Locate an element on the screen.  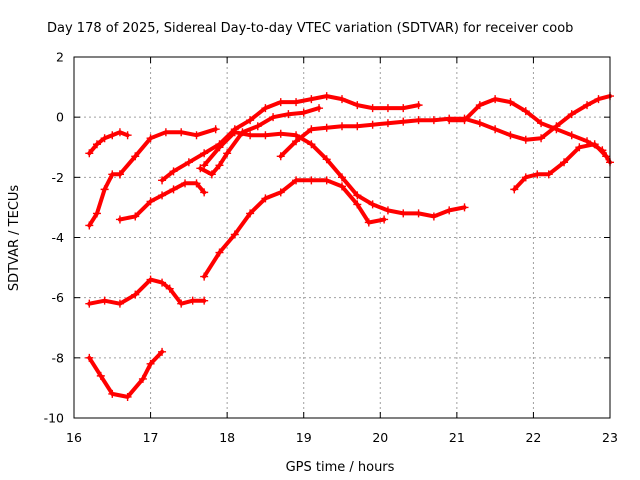
y-tick-label: -8 is located at coordinates (58, 357).